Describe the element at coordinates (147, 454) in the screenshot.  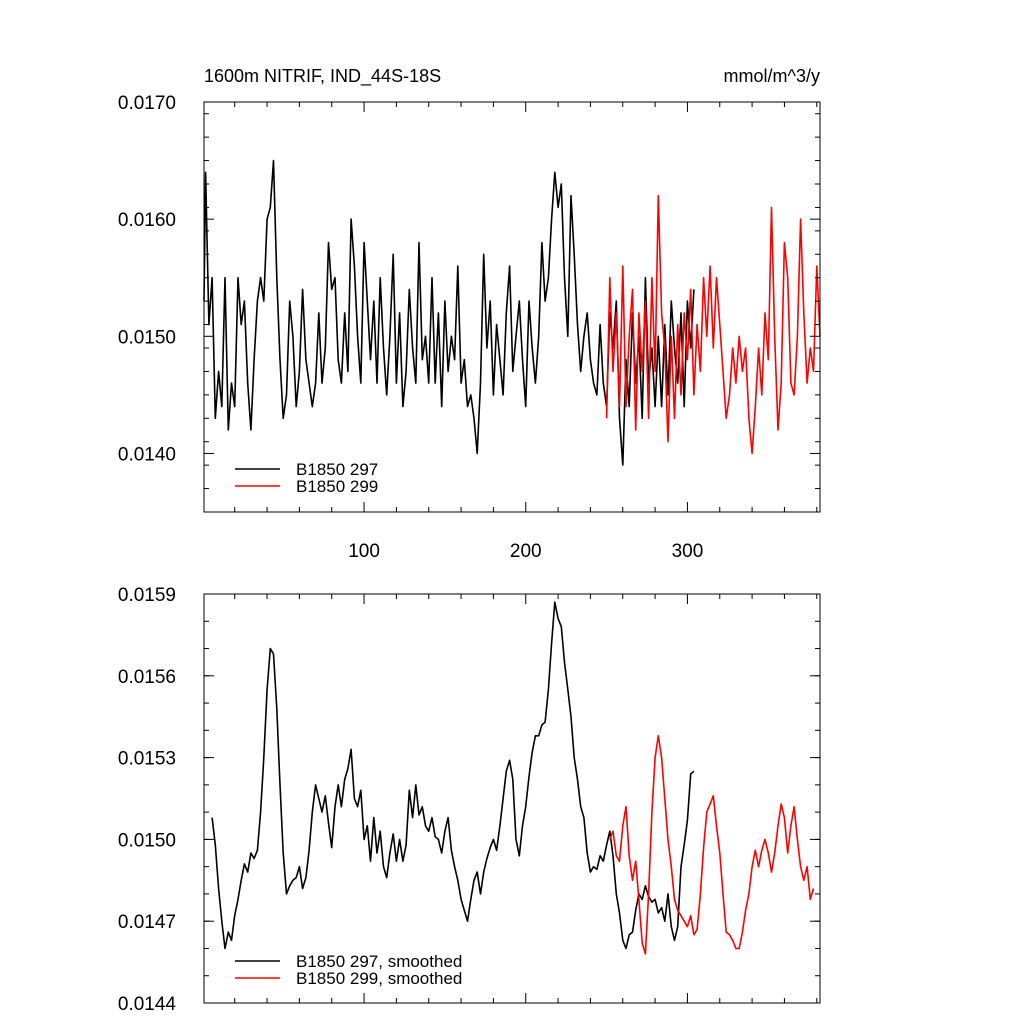
I see `y-tick-label: 0.0140` at that location.